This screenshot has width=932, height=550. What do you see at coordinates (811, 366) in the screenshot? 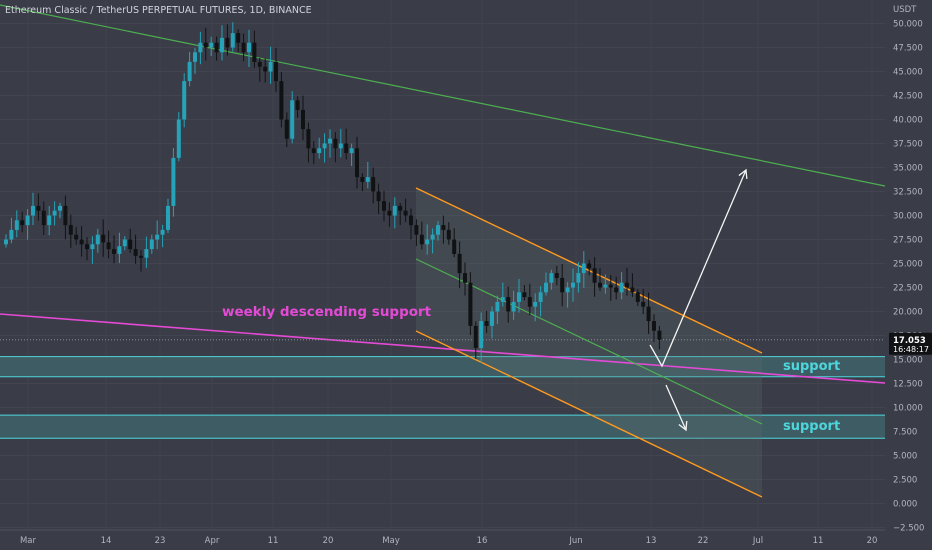
I see `support-label-upper: support` at bounding box center [811, 366].